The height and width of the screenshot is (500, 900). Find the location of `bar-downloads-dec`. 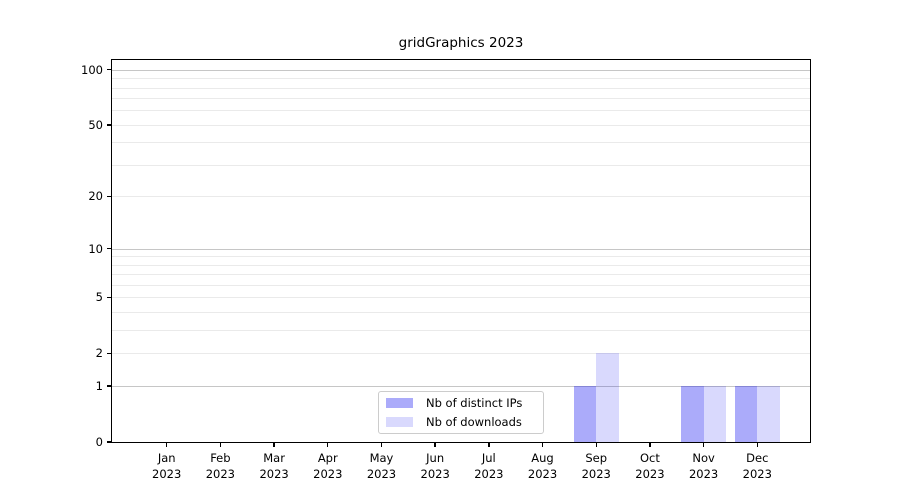

bar-downloads-dec is located at coordinates (768, 414).